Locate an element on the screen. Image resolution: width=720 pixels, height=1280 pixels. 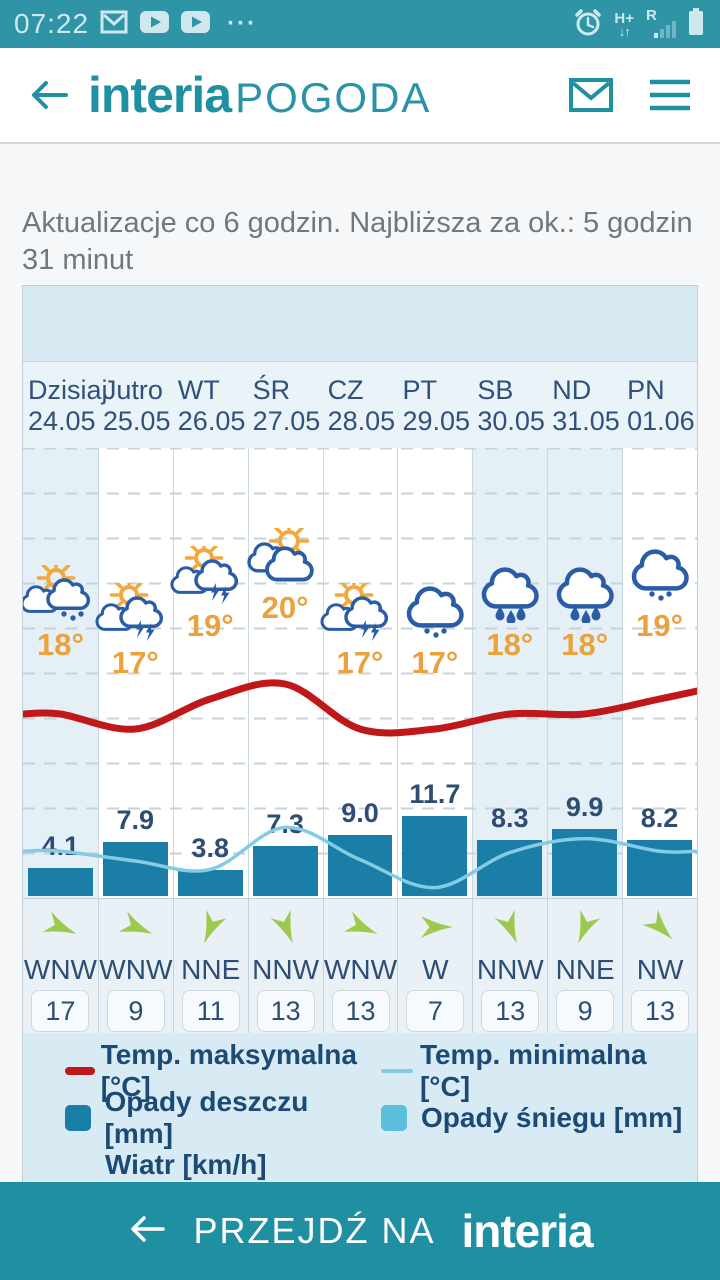
legend-wind: Wiatr [km/h] is located at coordinates (186, 1164).